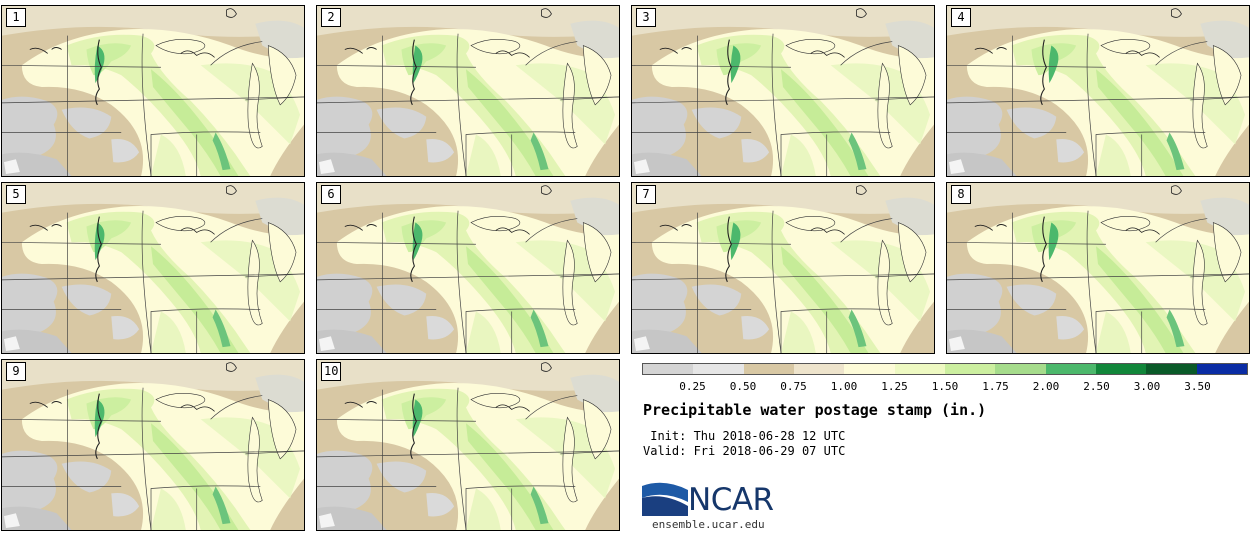 This screenshot has width=1260, height=533. I want to click on colorbar-tick-label: 2.00, so click(1046, 386).